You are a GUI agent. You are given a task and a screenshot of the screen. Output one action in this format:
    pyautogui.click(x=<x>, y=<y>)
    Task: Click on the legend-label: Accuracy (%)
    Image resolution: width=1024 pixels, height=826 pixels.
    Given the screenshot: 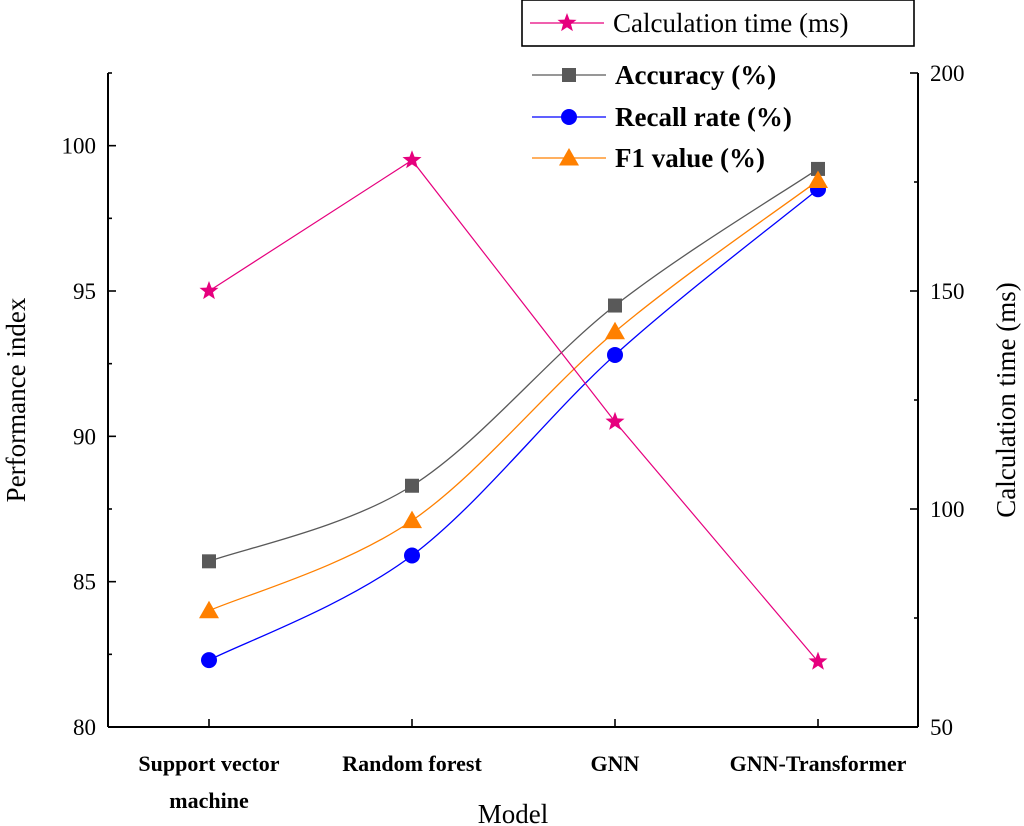 What is the action you would take?
    pyautogui.click(x=695, y=75)
    